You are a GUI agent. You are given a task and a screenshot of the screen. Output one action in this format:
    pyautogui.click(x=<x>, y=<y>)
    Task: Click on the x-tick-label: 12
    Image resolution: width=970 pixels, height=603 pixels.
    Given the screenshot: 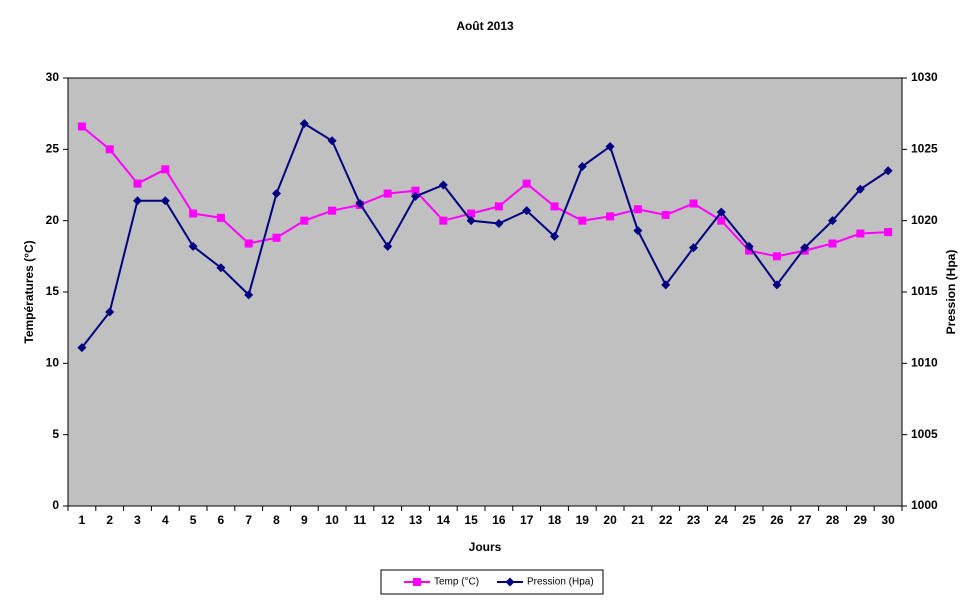 What is the action you would take?
    pyautogui.click(x=388, y=520)
    